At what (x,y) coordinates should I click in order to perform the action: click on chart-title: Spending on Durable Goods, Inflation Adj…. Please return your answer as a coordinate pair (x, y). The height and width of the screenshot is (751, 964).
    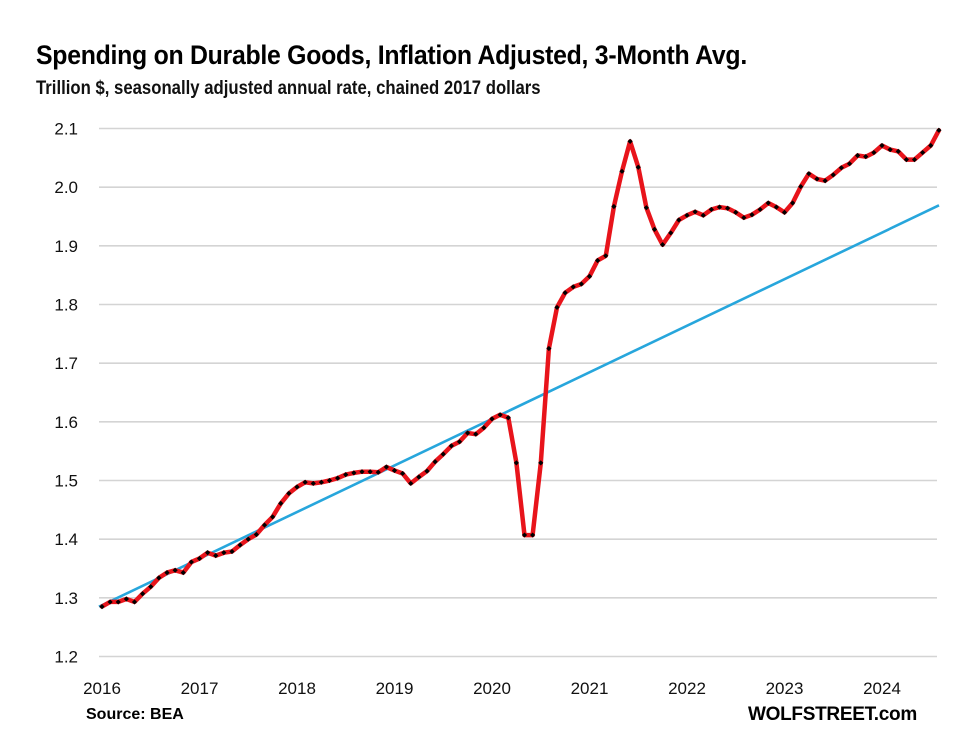
    Looking at the image, I should click on (391, 55).